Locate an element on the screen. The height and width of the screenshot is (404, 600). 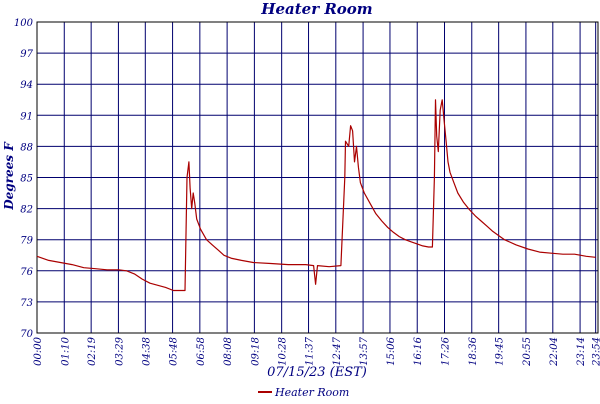
y-tick-label: 85 is located at coordinates (26, 179).